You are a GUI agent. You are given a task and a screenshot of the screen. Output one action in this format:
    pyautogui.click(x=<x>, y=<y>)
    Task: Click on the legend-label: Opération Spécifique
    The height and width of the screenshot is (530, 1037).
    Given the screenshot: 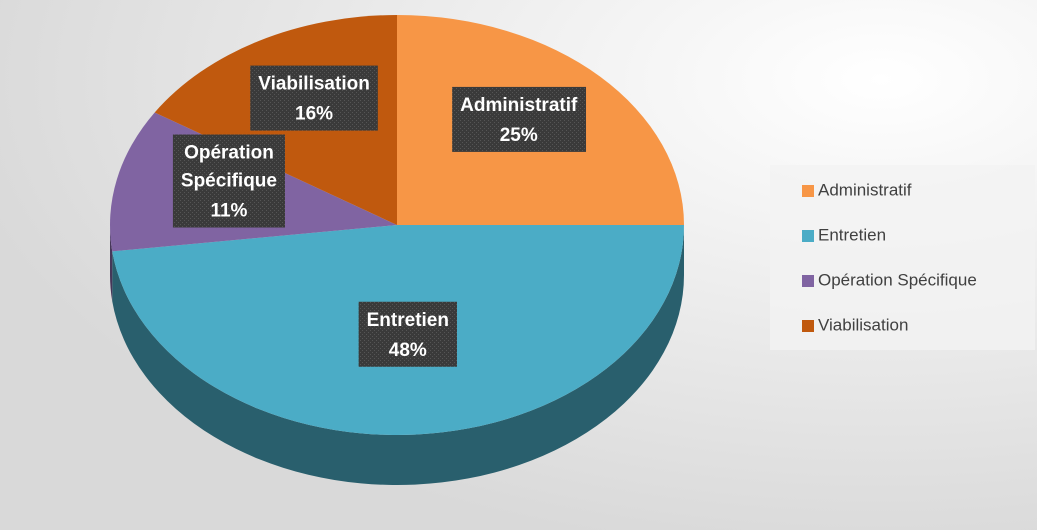 What is the action you would take?
    pyautogui.click(x=897, y=279)
    